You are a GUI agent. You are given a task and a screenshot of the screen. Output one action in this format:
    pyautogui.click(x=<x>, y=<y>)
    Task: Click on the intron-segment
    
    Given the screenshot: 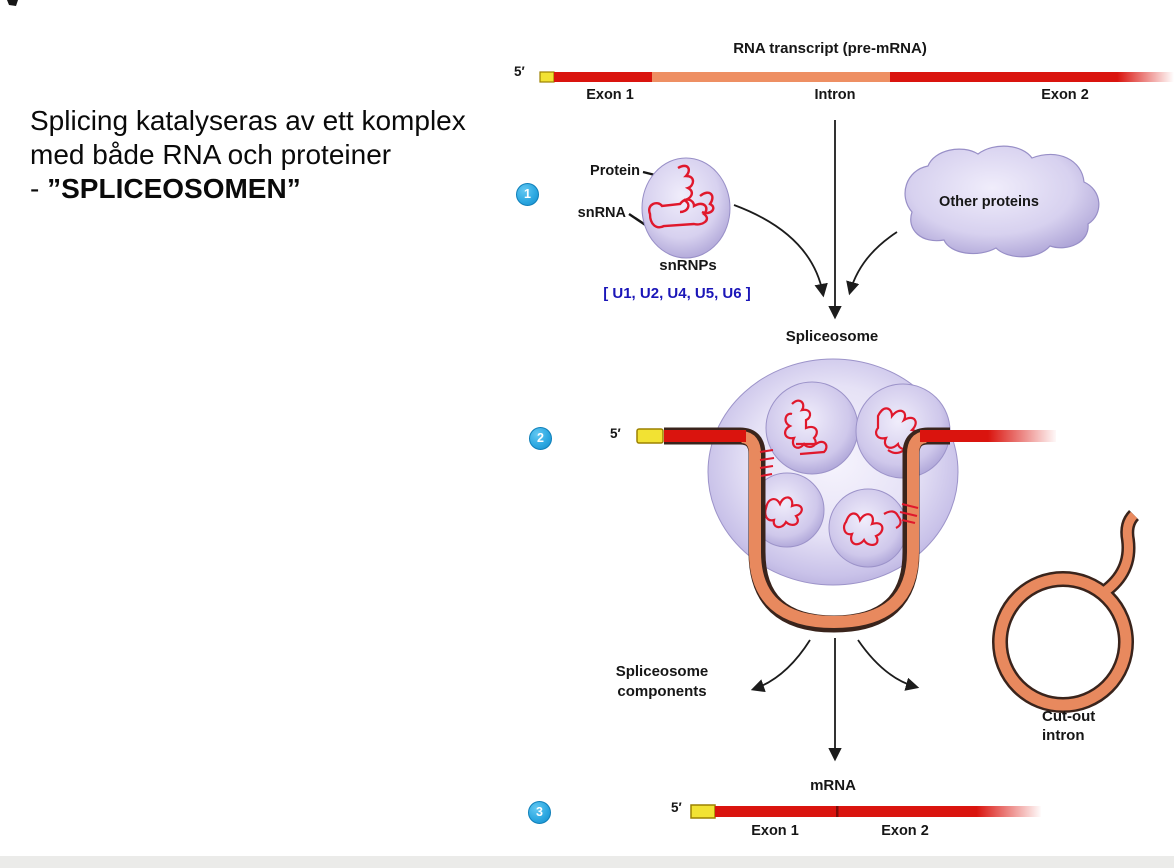 What is the action you would take?
    pyautogui.click(x=771, y=77)
    